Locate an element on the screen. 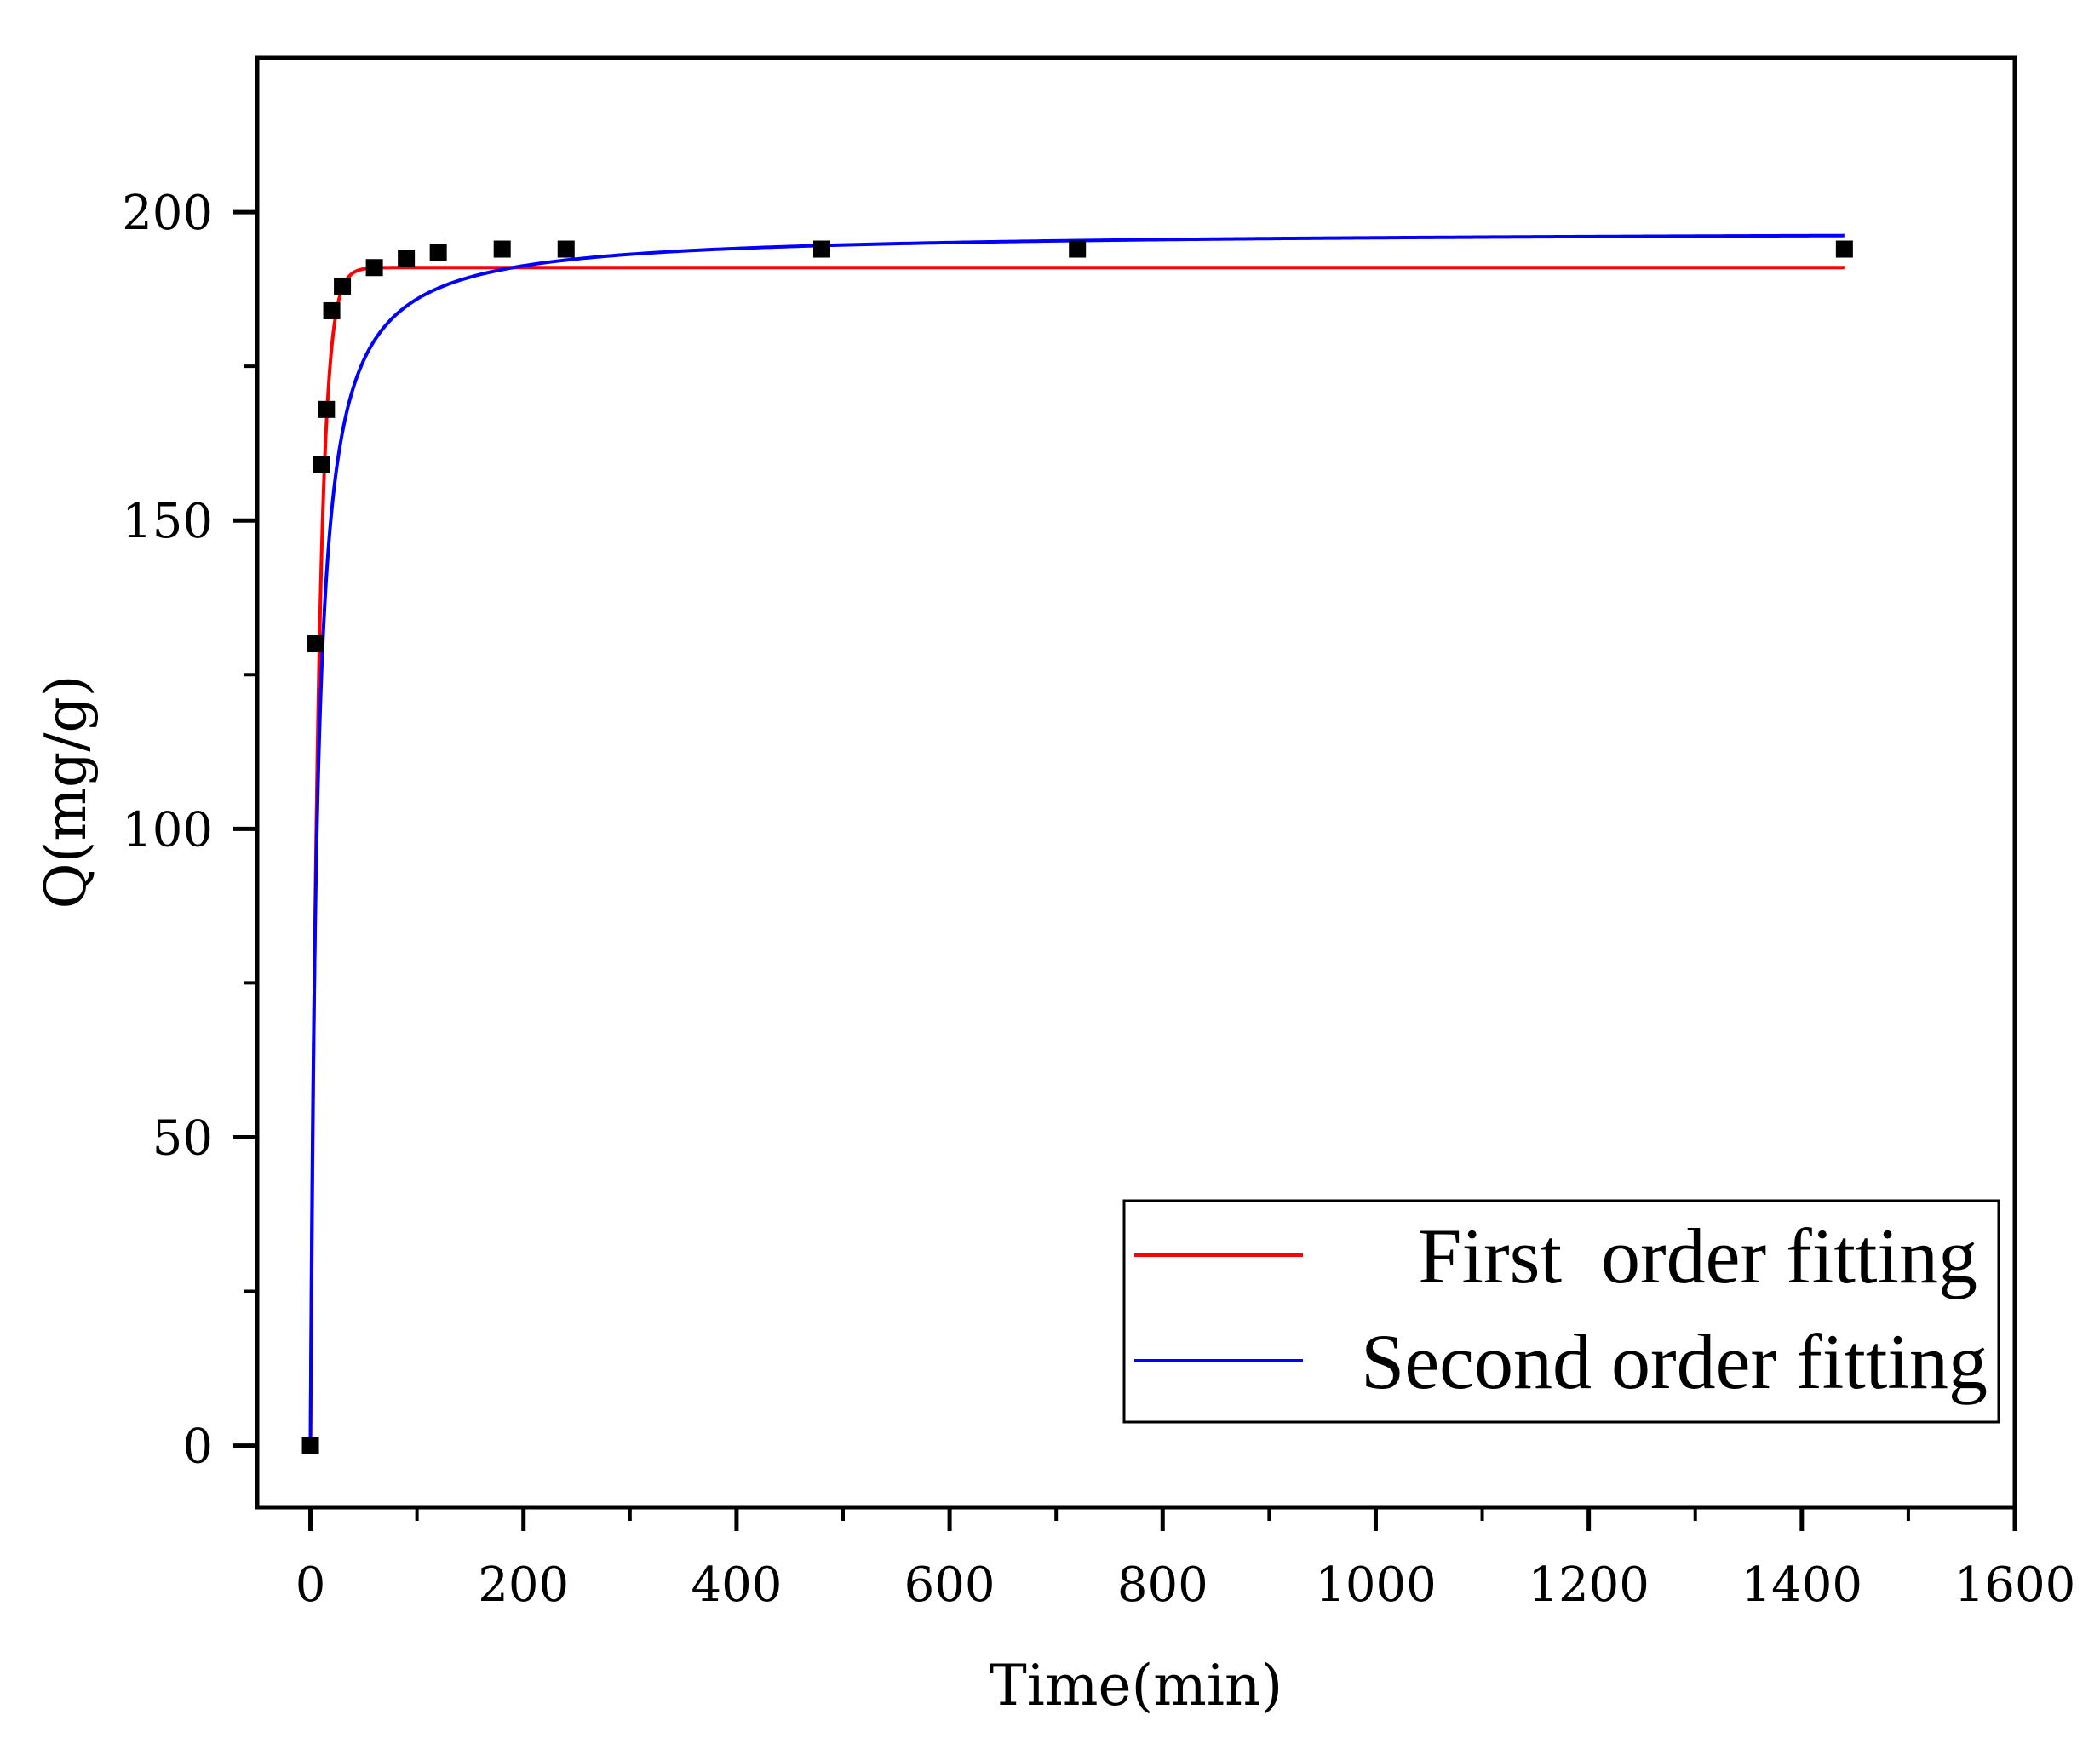  x-tick-label: 1000 is located at coordinates (1376, 1585).